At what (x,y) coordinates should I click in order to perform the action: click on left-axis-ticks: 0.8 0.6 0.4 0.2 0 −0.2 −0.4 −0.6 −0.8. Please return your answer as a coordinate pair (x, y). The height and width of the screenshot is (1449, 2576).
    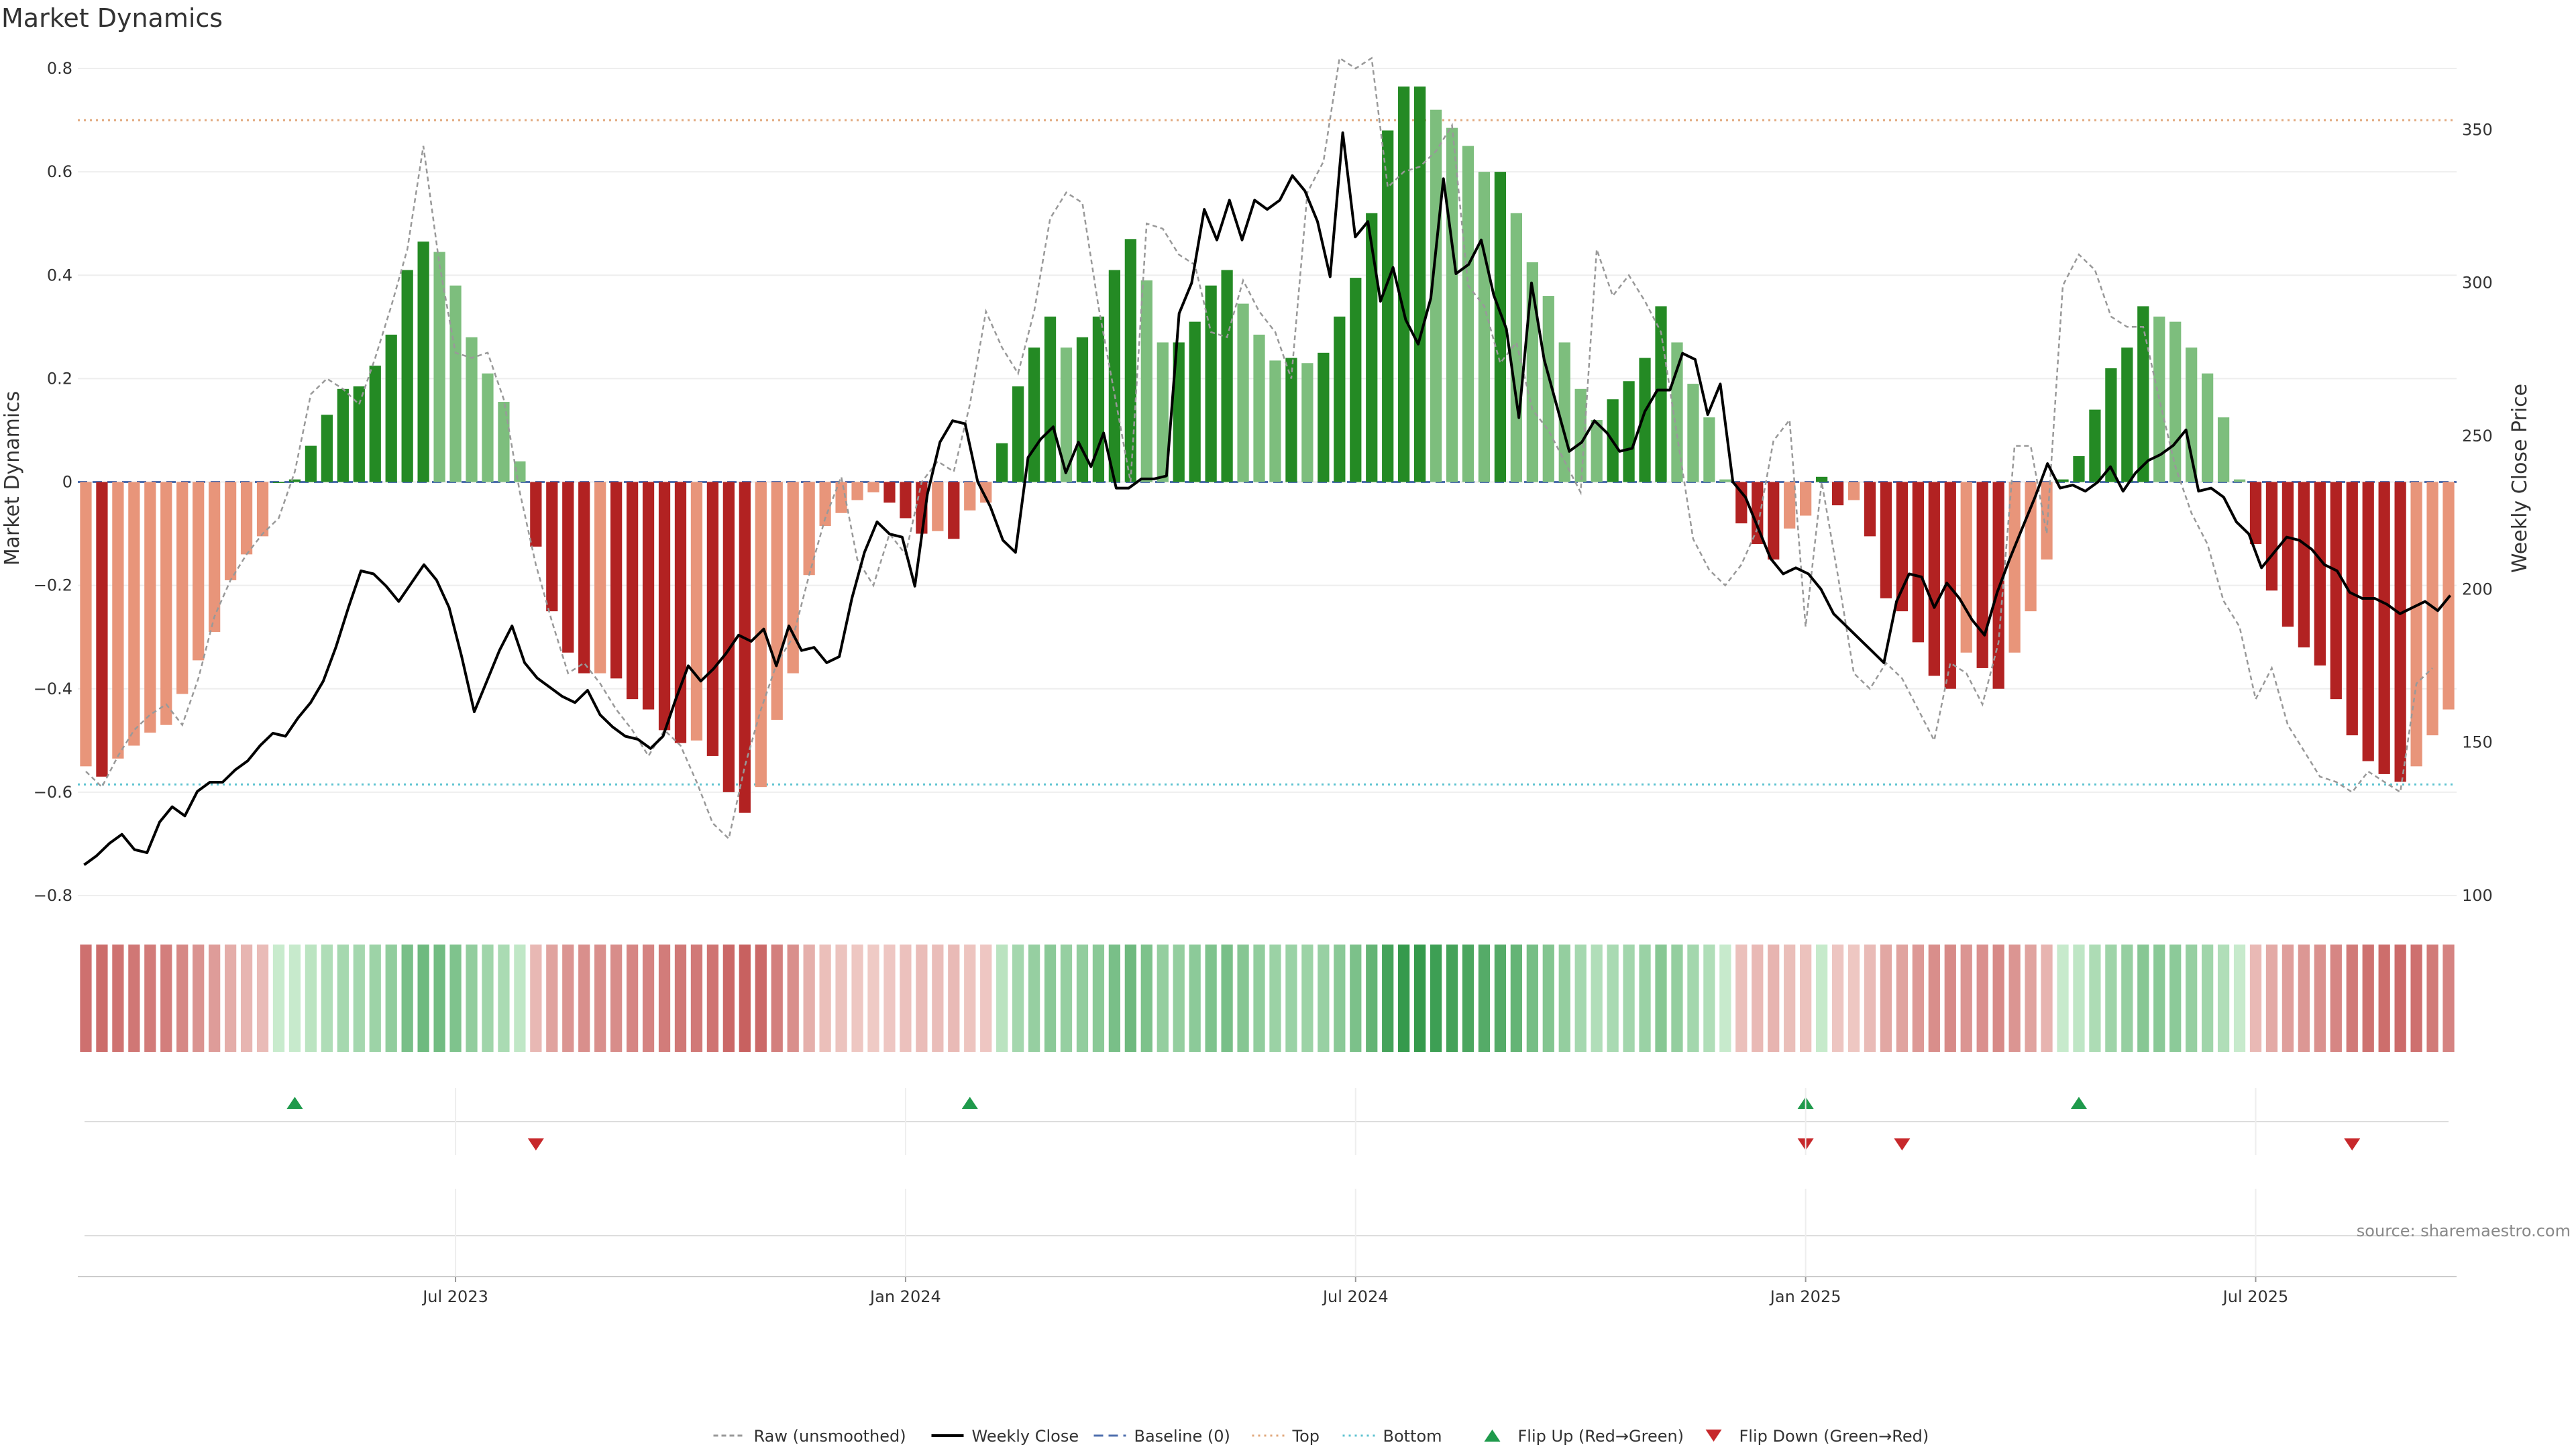
    Looking at the image, I should click on (53, 482).